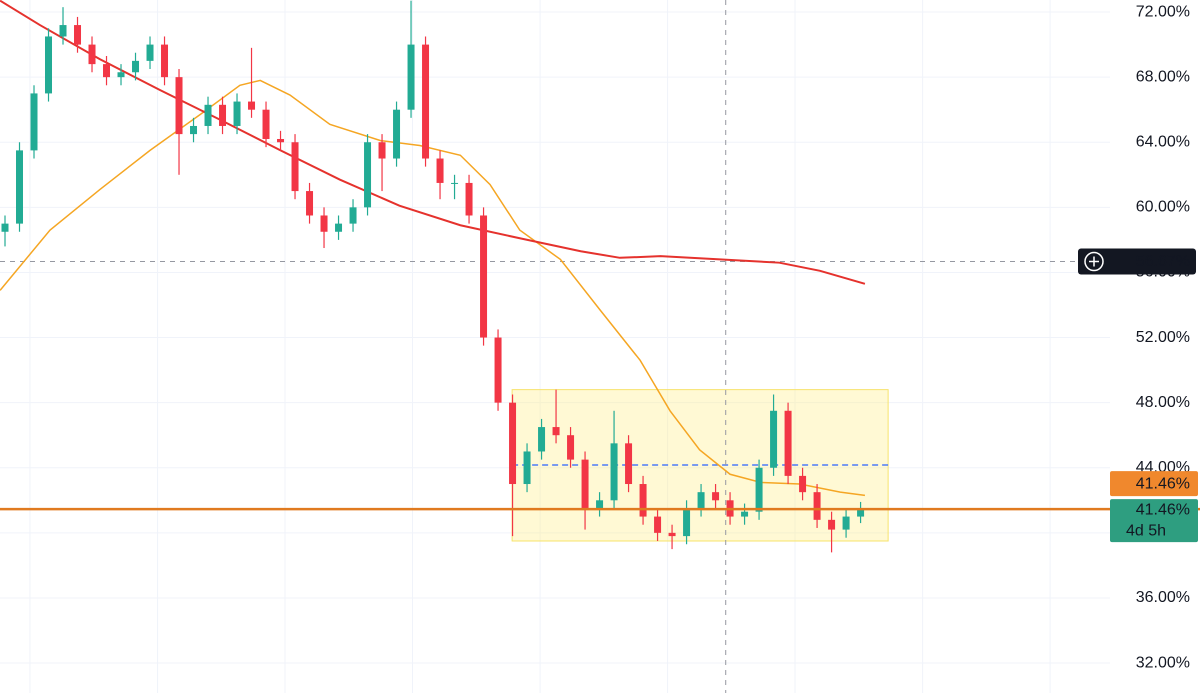 The image size is (1200, 693). I want to click on crosshair-label-box, so click(1137, 261).